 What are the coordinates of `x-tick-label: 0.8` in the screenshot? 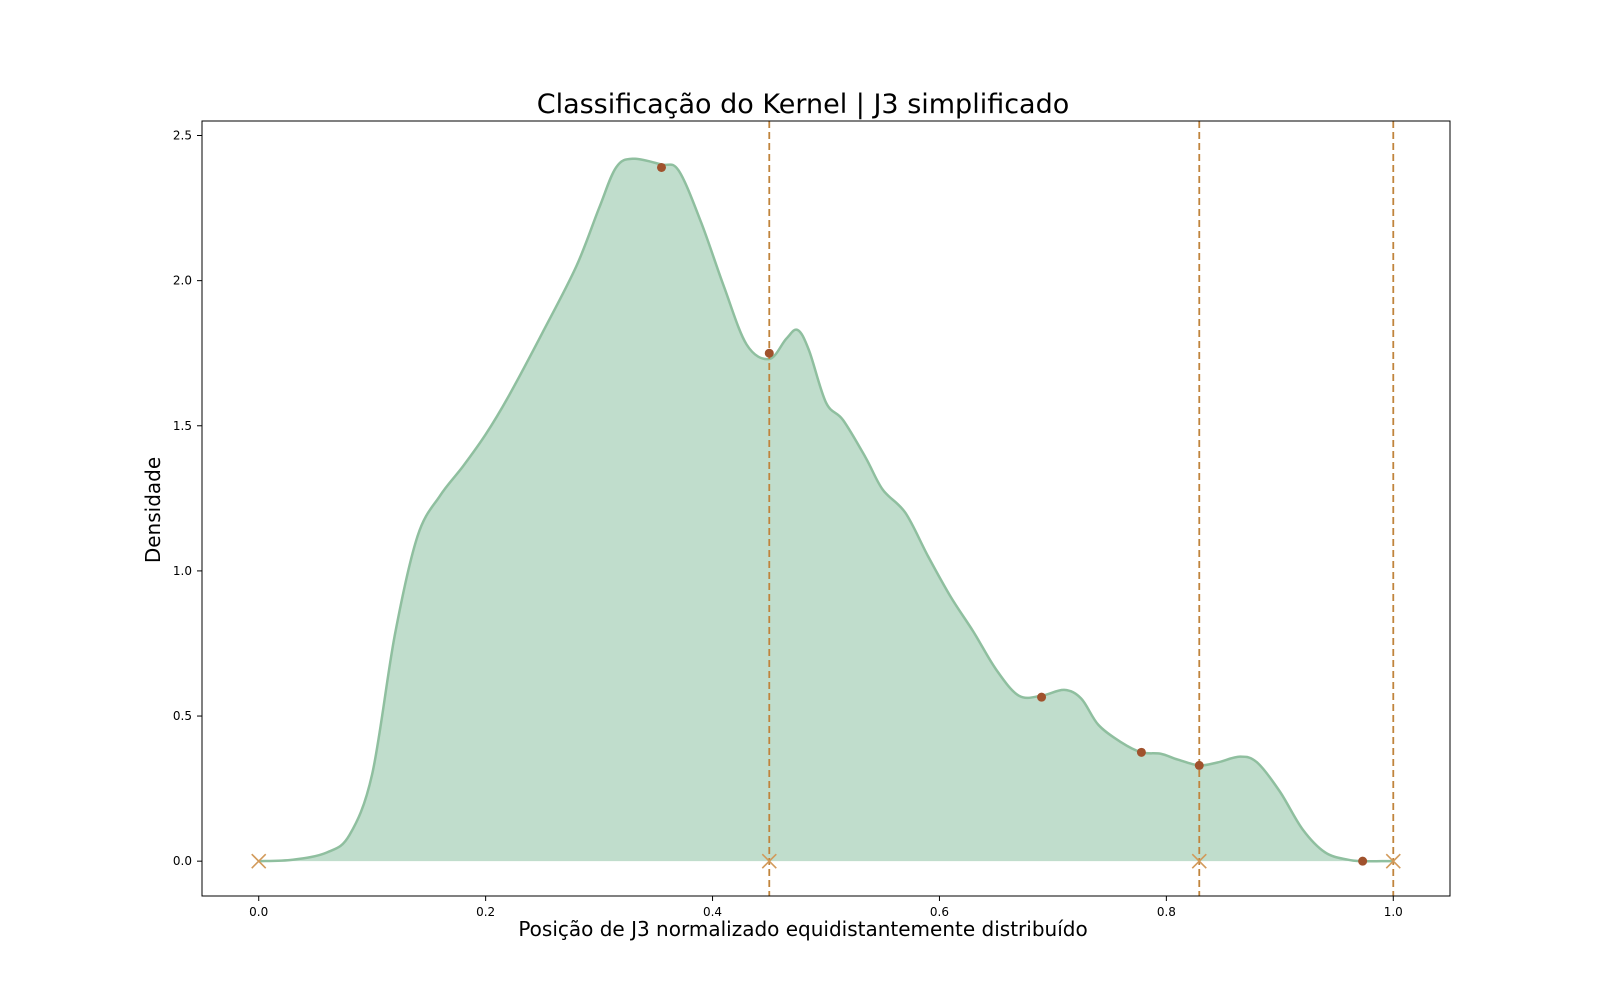 It's located at (1166, 912).